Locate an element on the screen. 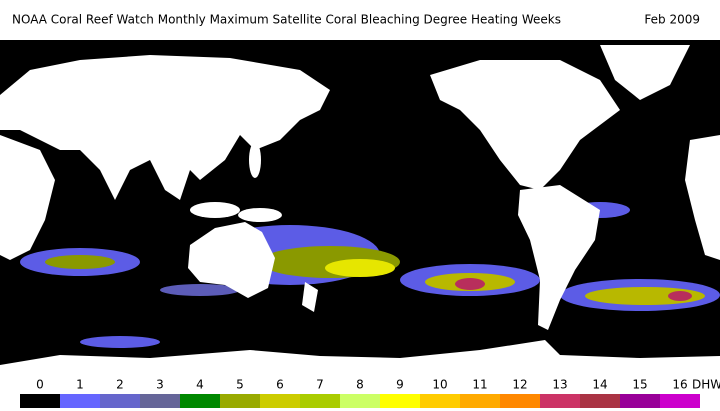  legend-label: 0 is located at coordinates (40, 385).